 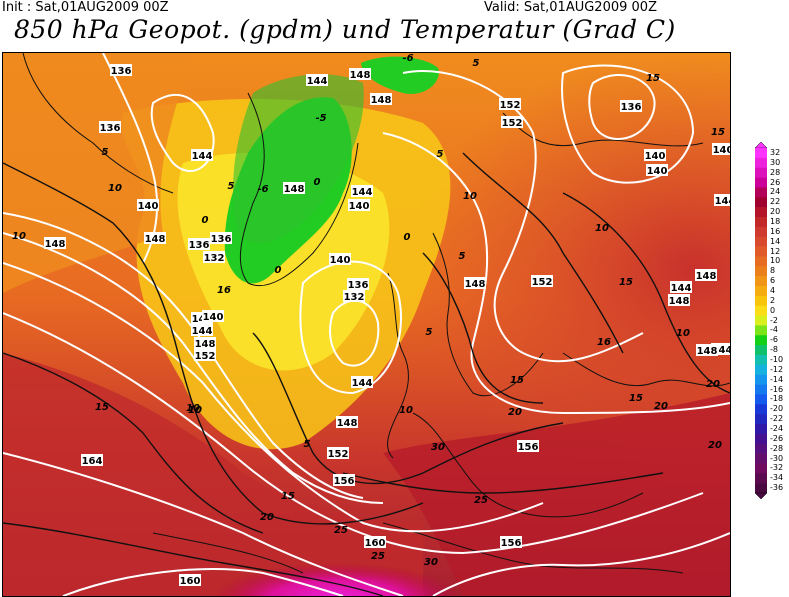 I want to click on legend-label: 24, so click(x=775, y=192).